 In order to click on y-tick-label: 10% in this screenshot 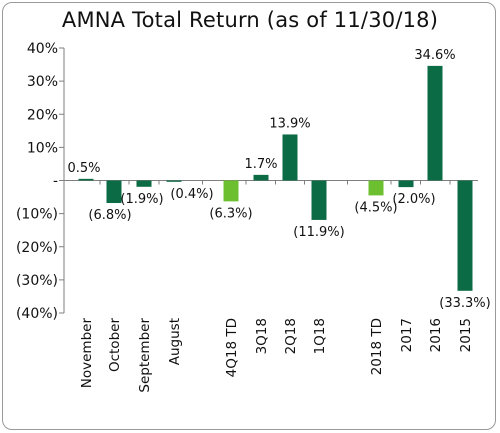, I will do `click(42, 148)`.